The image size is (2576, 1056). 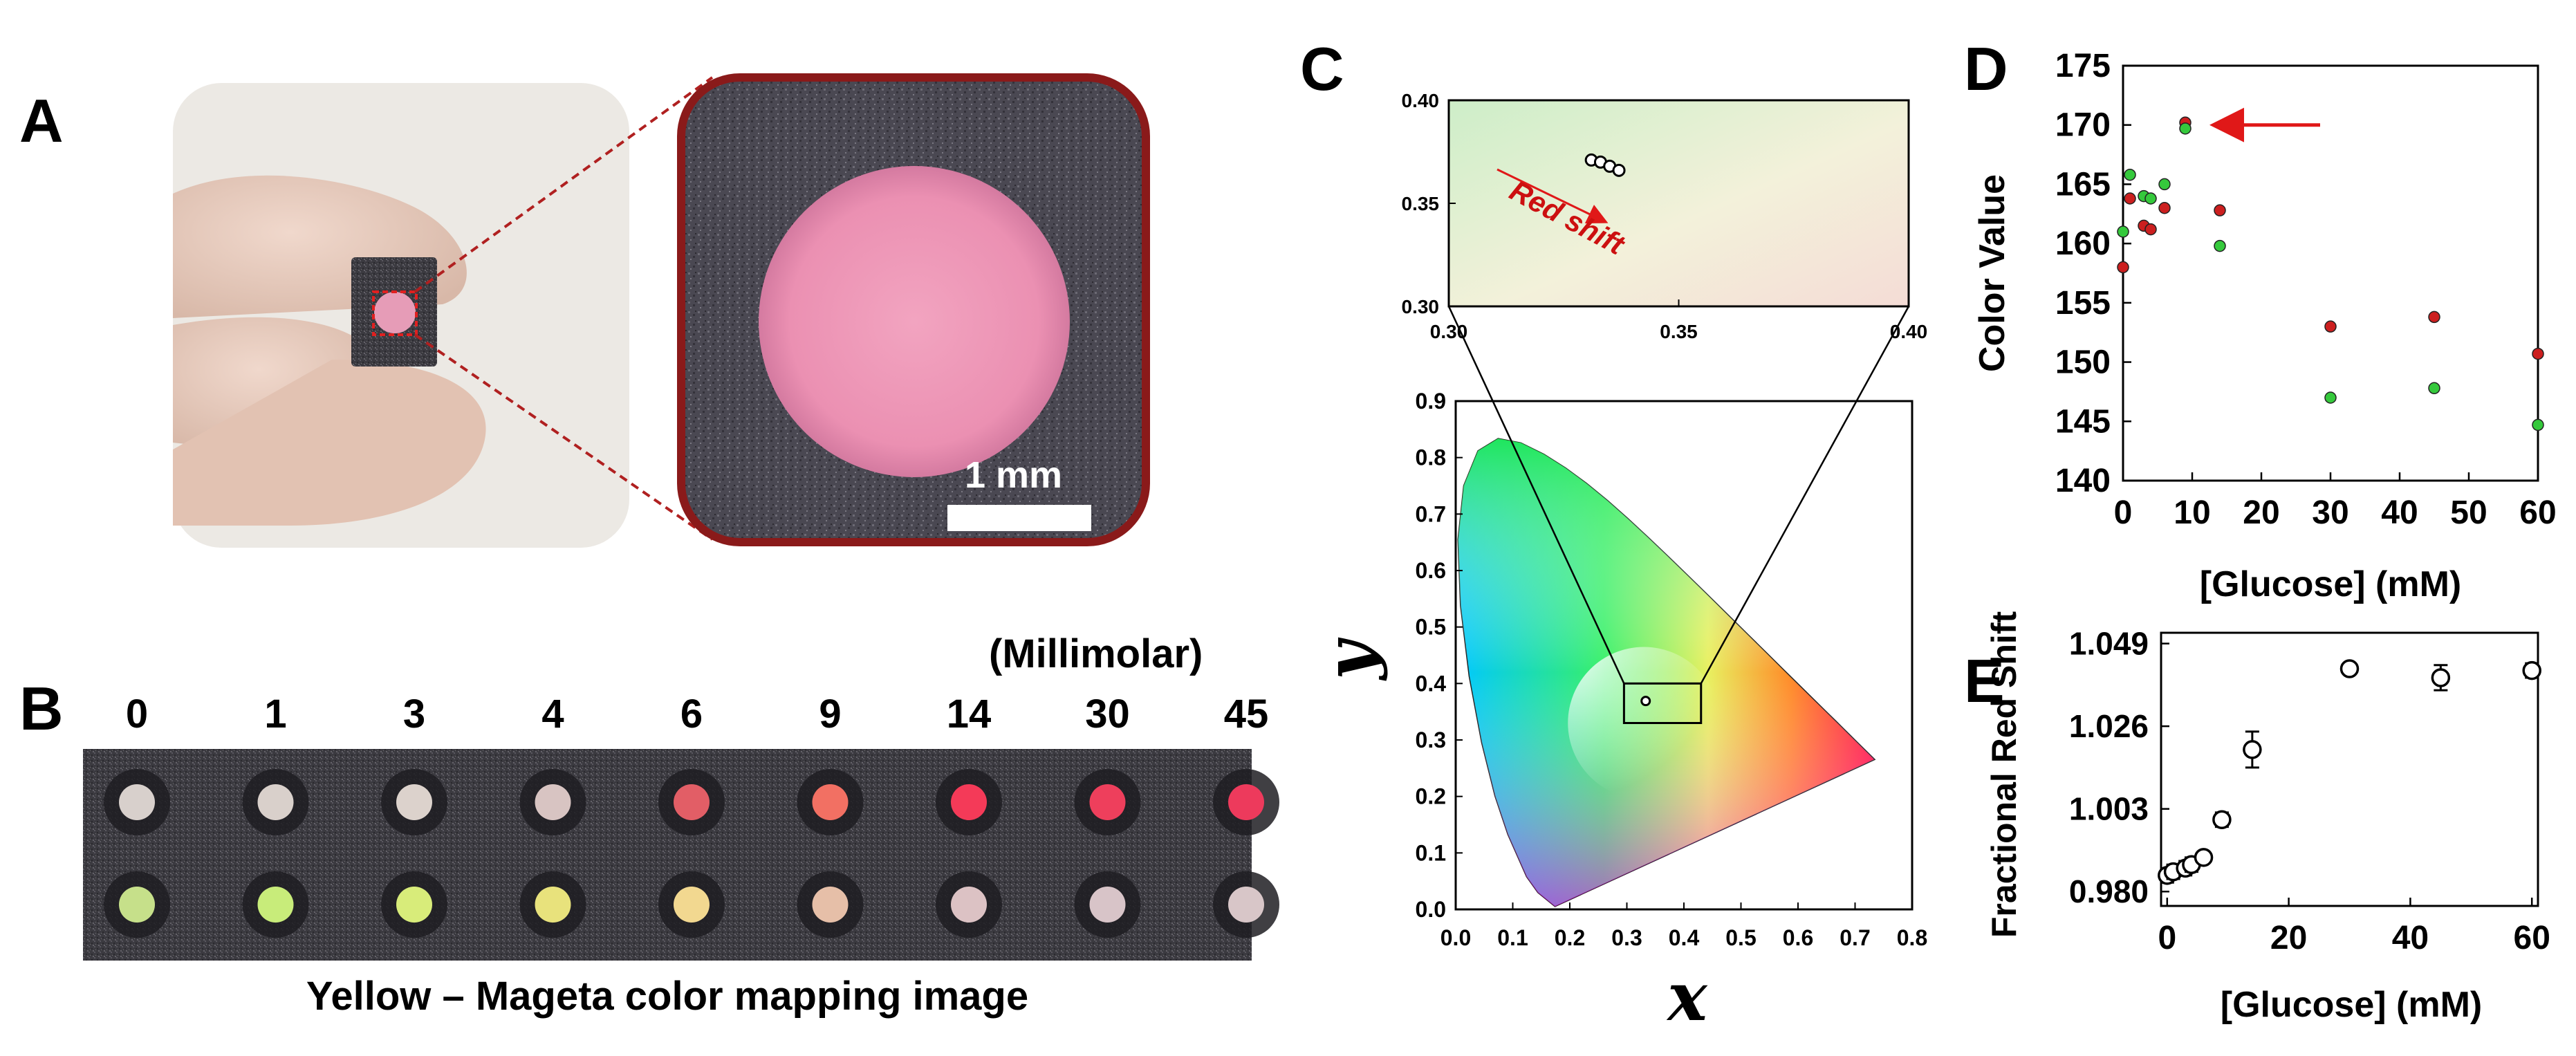 What do you see at coordinates (41, 708) in the screenshot?
I see `panel-b-letter: B` at bounding box center [41, 708].